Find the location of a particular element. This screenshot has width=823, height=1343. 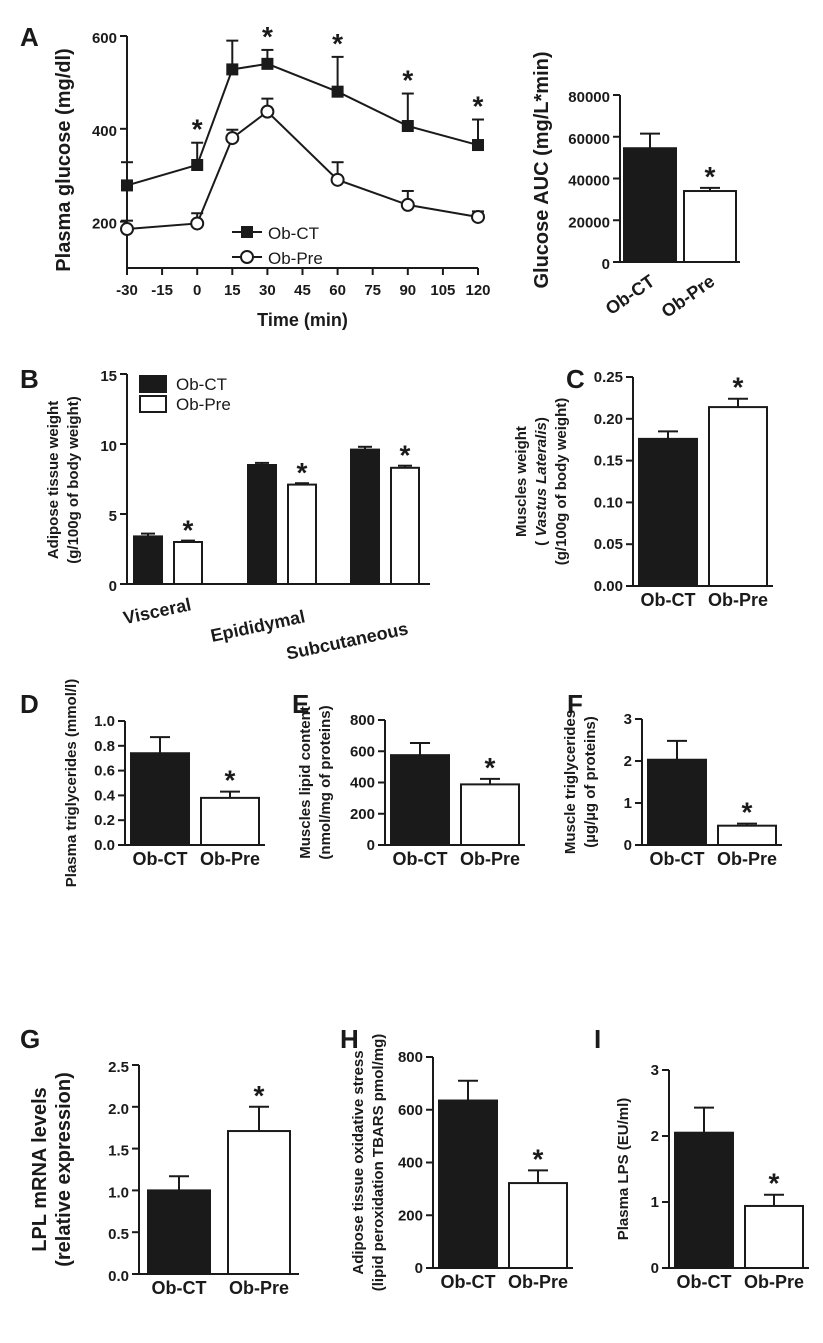

panel-d-y-tick-label: 0.0 is located at coordinates (104, 845).